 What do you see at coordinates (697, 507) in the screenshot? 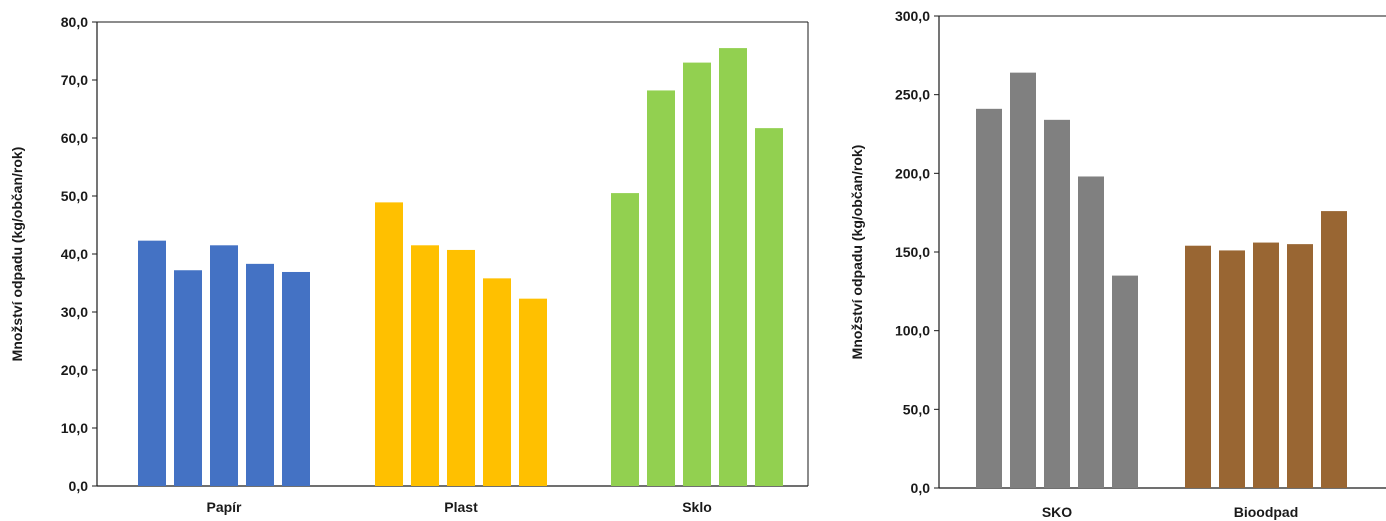
I see `left-x-category-label: Sklo` at bounding box center [697, 507].